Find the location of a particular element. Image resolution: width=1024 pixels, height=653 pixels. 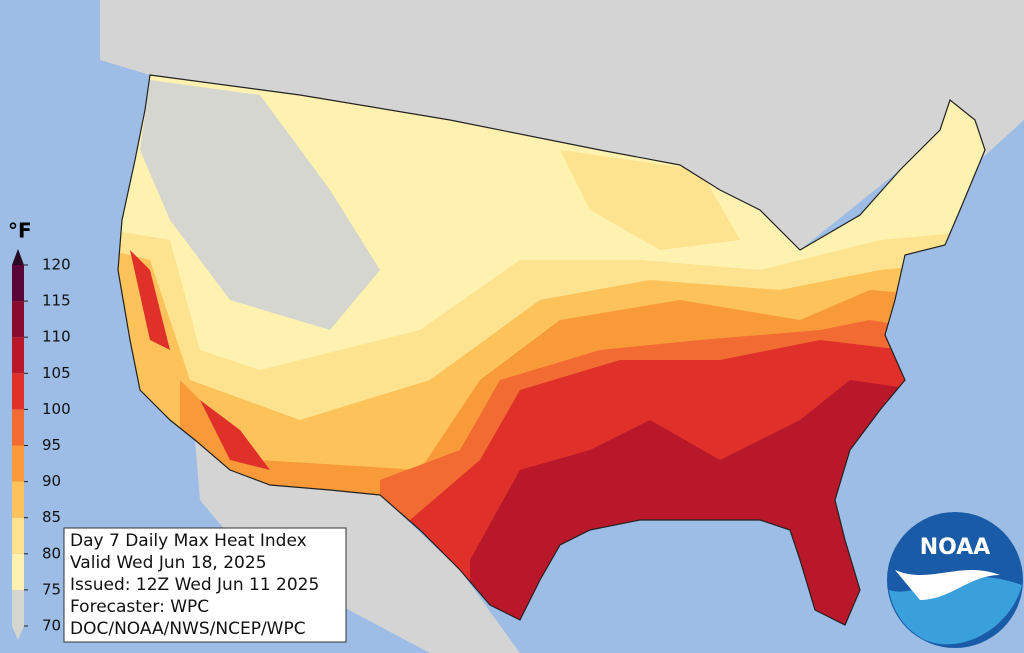

mexico is located at coordinates (357, 546).